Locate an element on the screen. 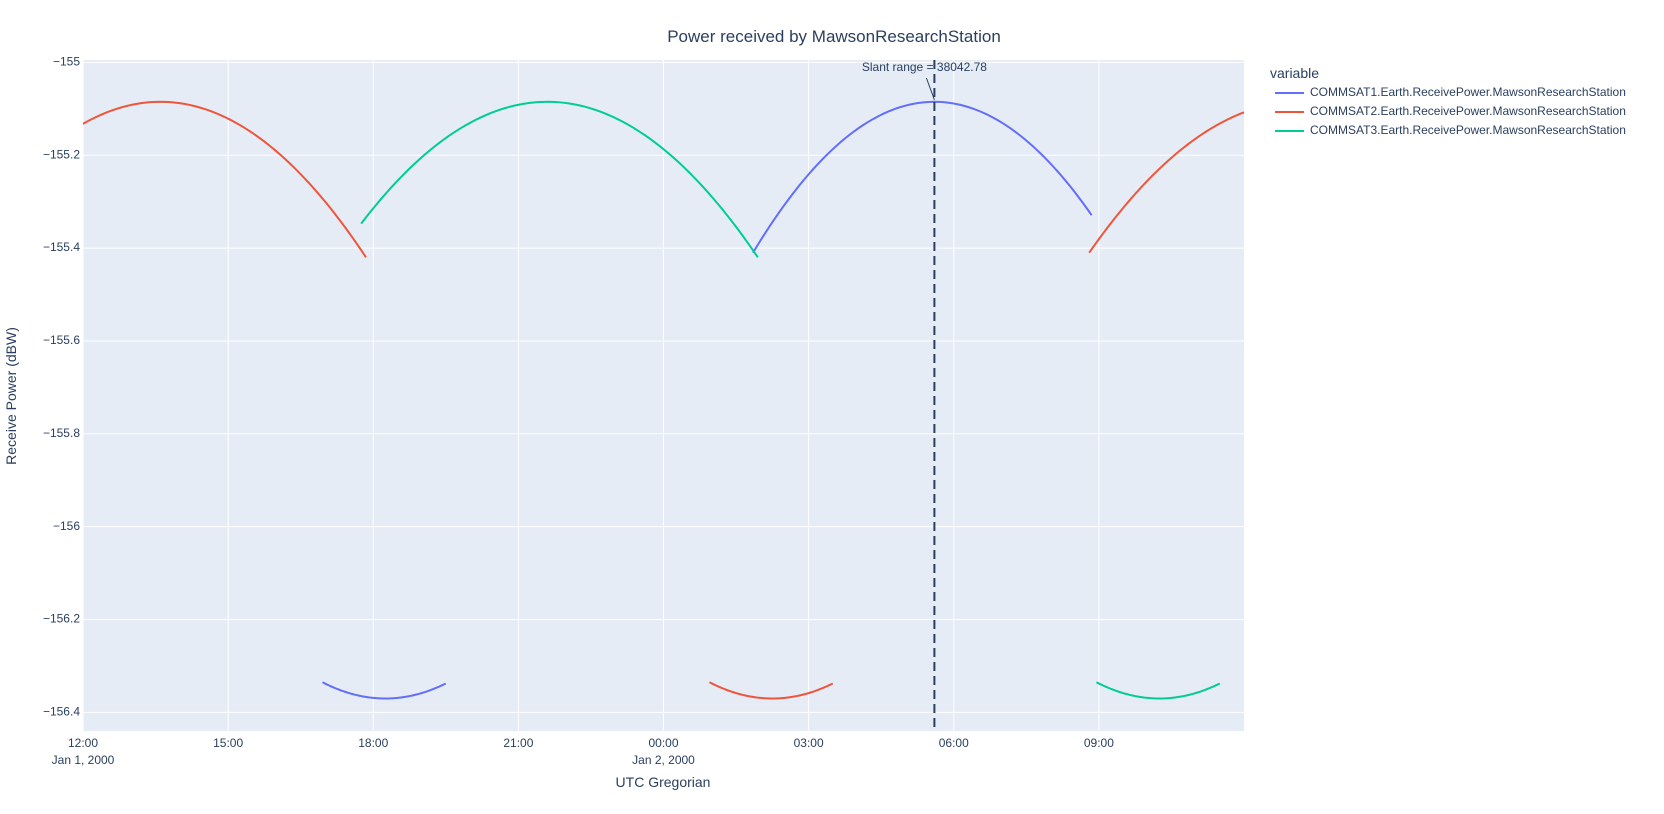 This screenshot has width=1664, height=814. x-tick-label: 03:00 is located at coordinates (809, 743).